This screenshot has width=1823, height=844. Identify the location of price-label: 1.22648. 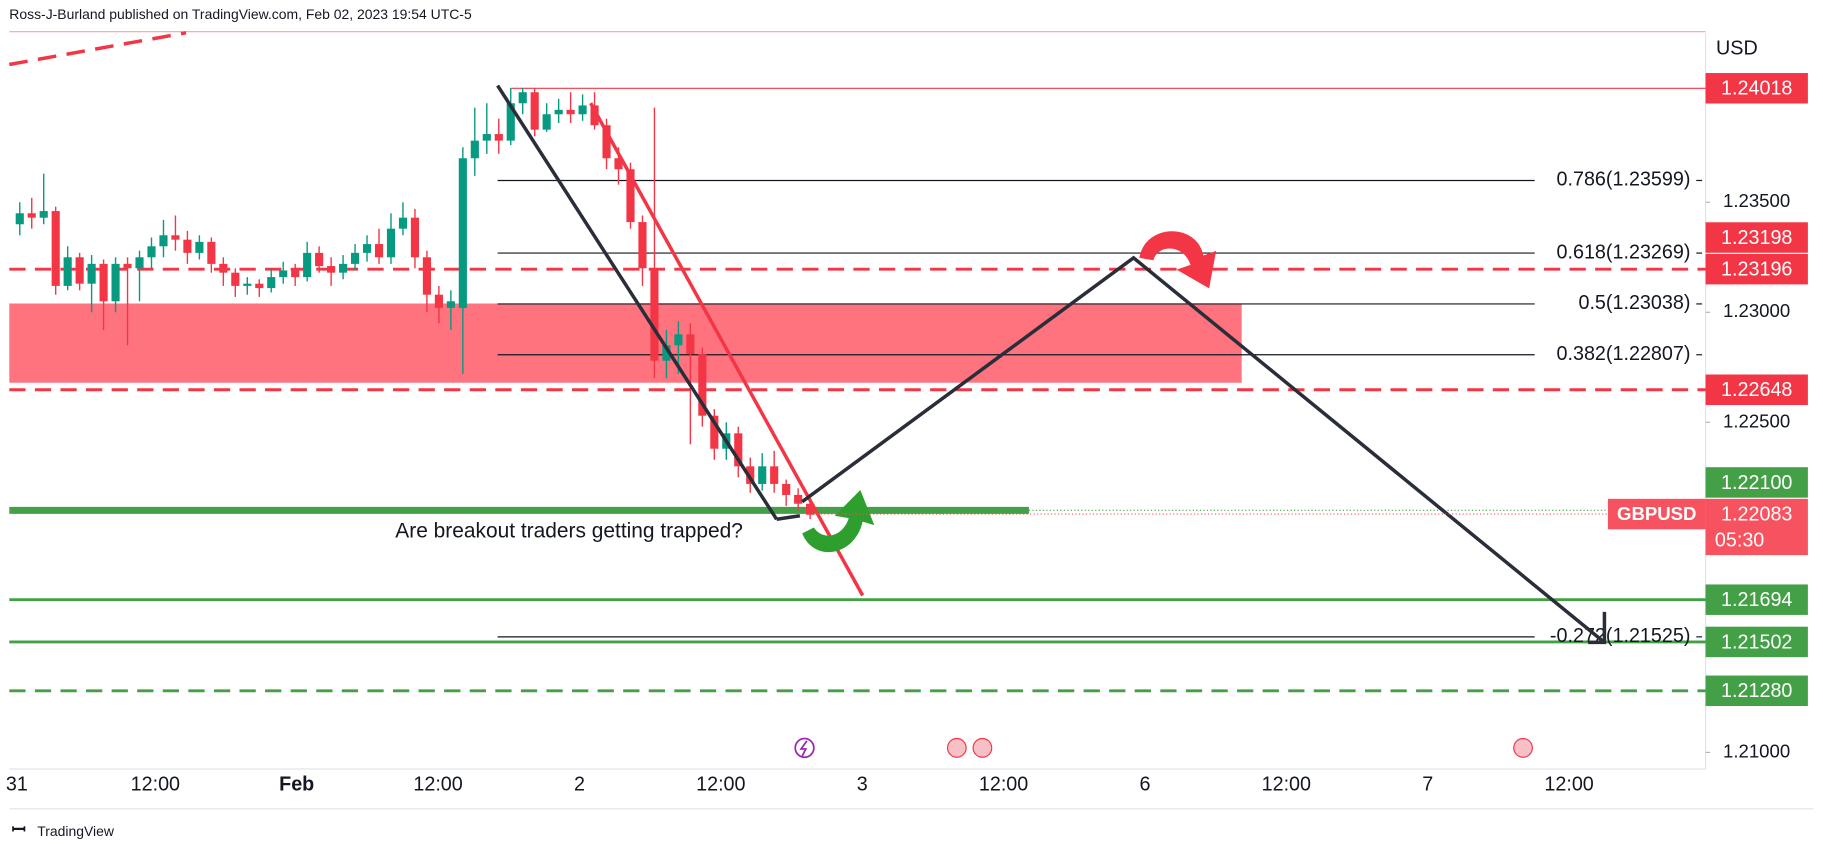
(1756, 390).